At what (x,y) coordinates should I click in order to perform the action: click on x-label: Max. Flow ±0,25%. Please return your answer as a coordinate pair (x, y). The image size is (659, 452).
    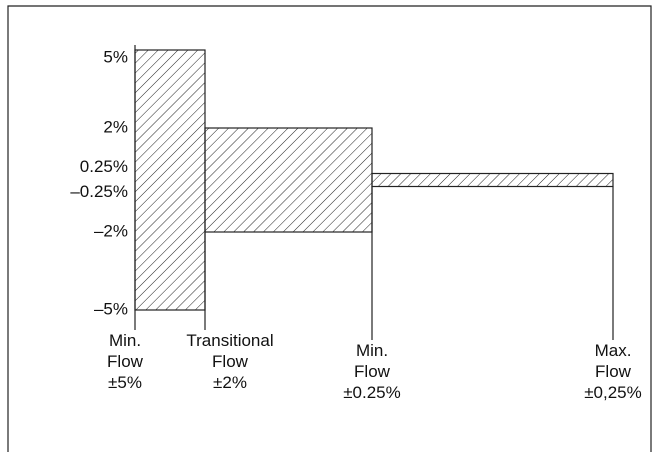
    Looking at the image, I should click on (613, 371).